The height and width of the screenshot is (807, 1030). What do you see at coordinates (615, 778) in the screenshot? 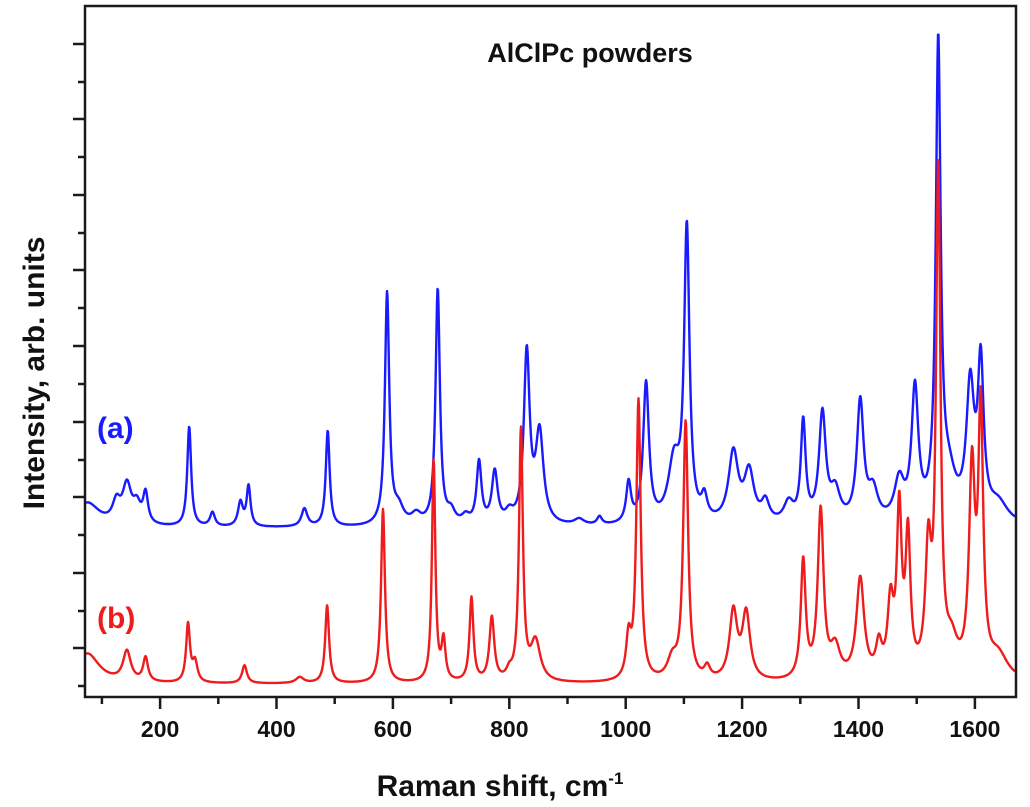
I see `x-axis-label-superscript: -1` at bounding box center [615, 778].